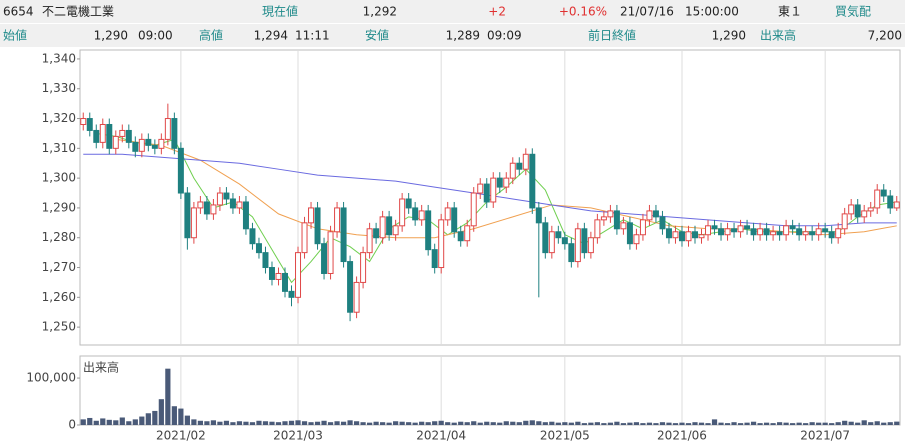 The image size is (905, 444). I want to click on x-tick-label: 2021/05, so click(565, 436).